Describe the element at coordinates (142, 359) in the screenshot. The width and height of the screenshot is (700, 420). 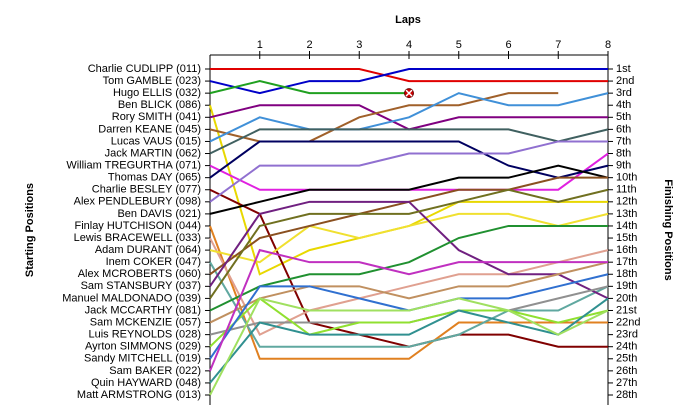
I see `y-tick-label: Sandy MITCHELL (019)` at that location.